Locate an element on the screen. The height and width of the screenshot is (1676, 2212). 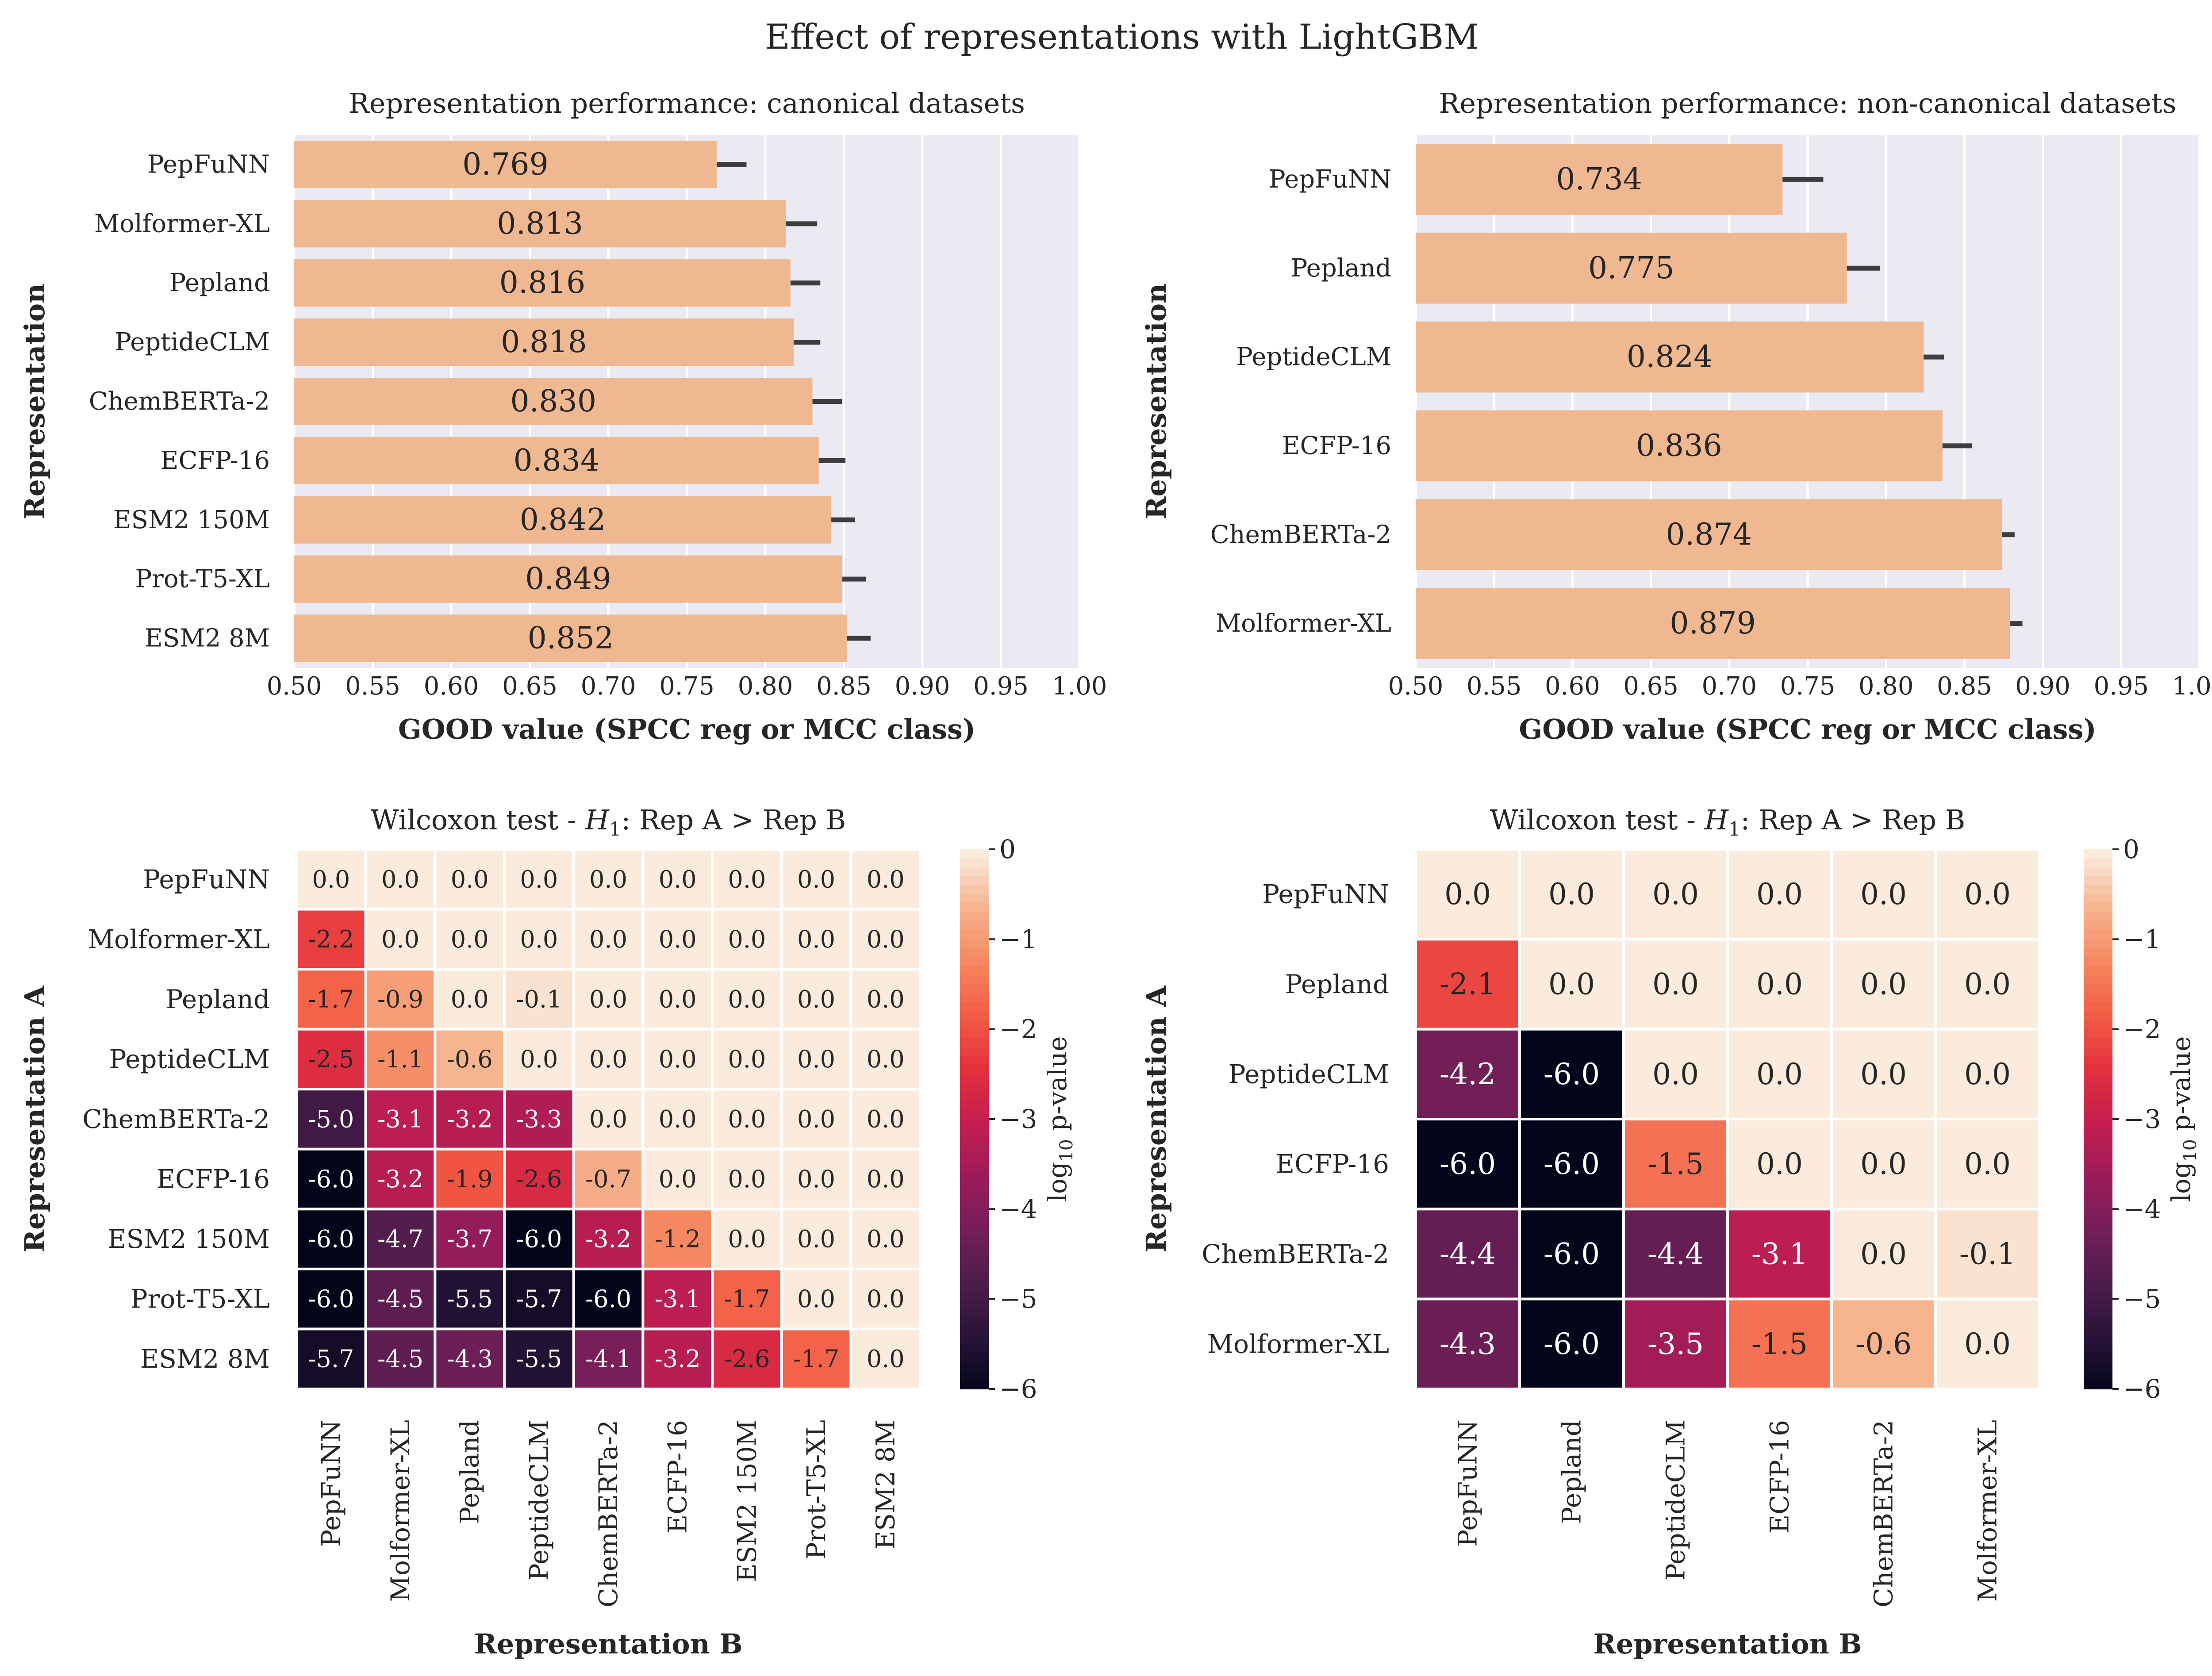
bar is located at coordinates (543, 283).